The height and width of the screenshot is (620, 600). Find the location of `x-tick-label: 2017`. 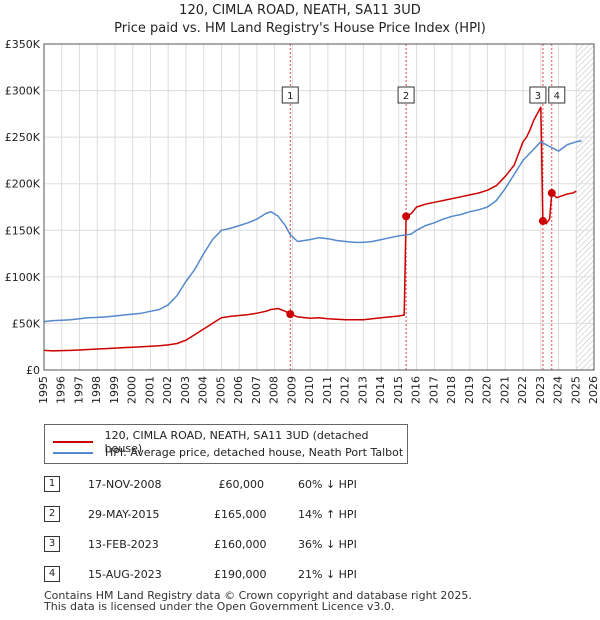

x-tick-label: 2017 is located at coordinates (433, 390).